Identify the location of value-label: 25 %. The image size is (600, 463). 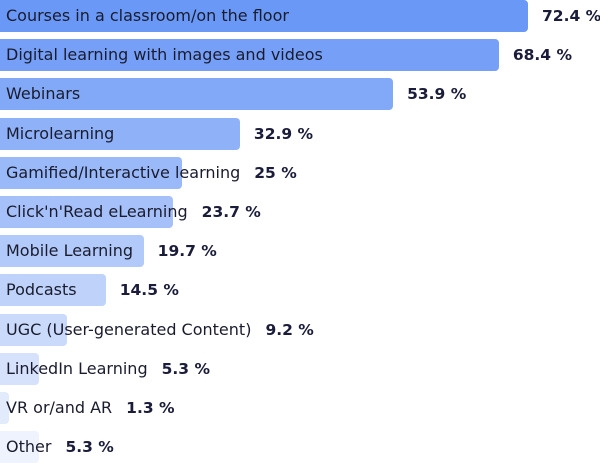
(275, 172).